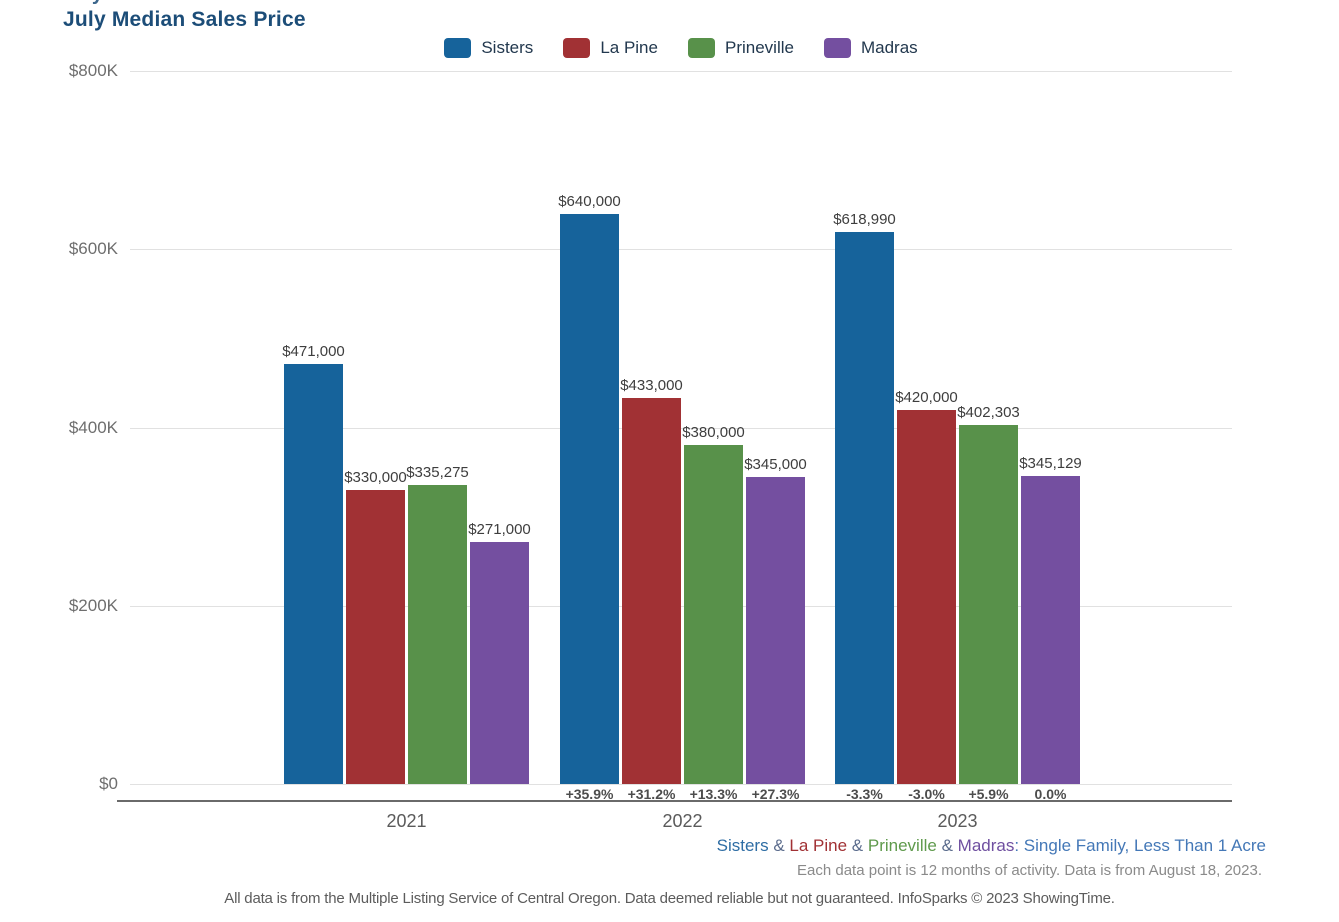  Describe the element at coordinates (437, 634) in the screenshot. I see `bar-prineville-2021` at that location.